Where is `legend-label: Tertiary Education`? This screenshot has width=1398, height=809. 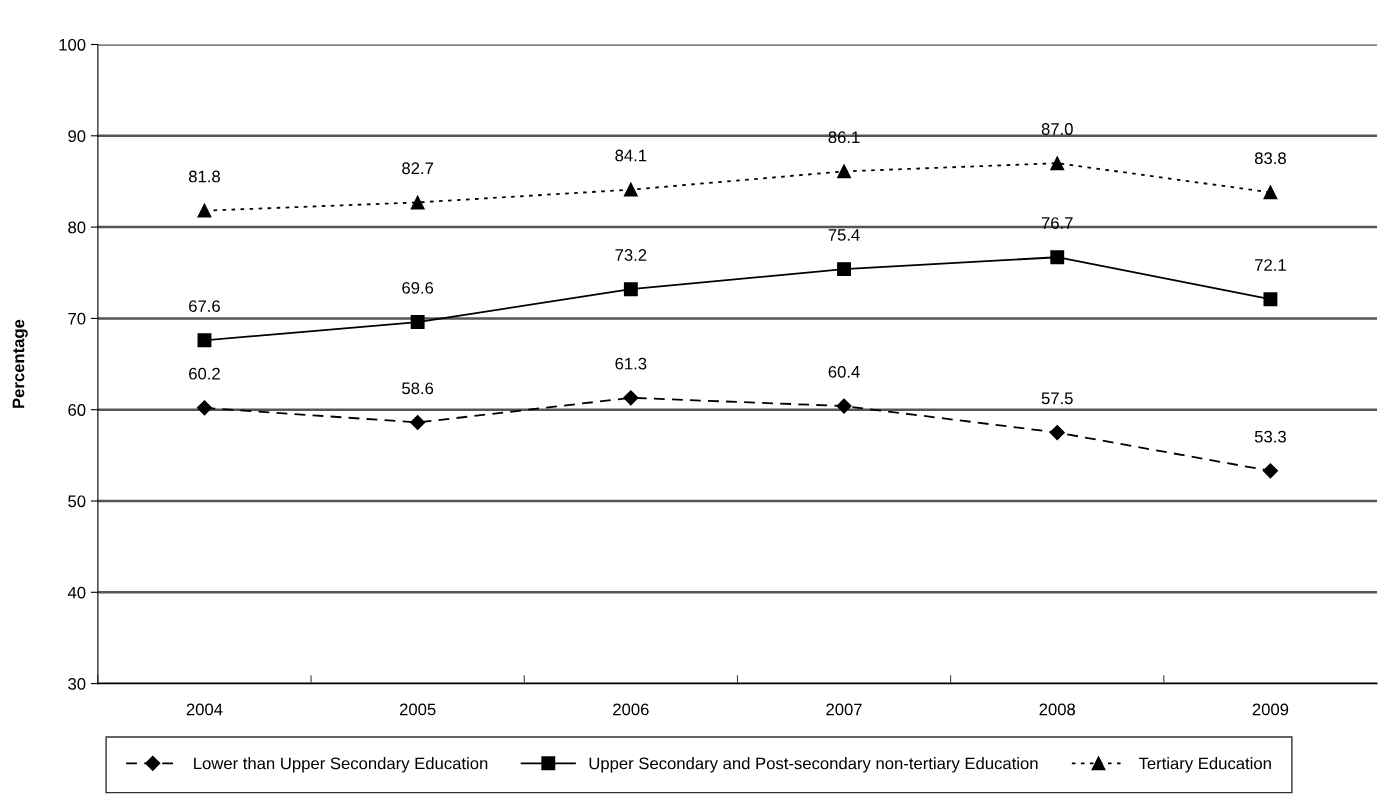
legend-label: Tertiary Education is located at coordinates (1204, 765).